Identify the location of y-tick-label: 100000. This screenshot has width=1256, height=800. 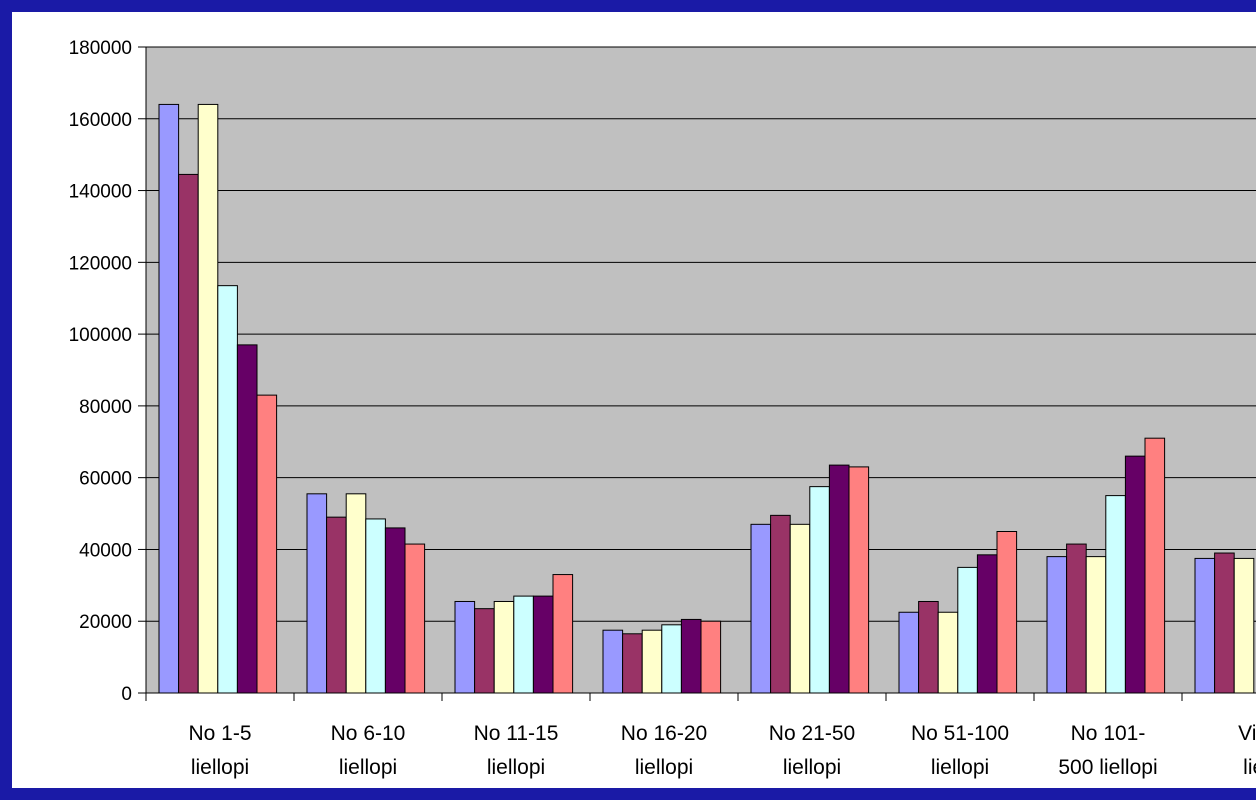
(100, 335).